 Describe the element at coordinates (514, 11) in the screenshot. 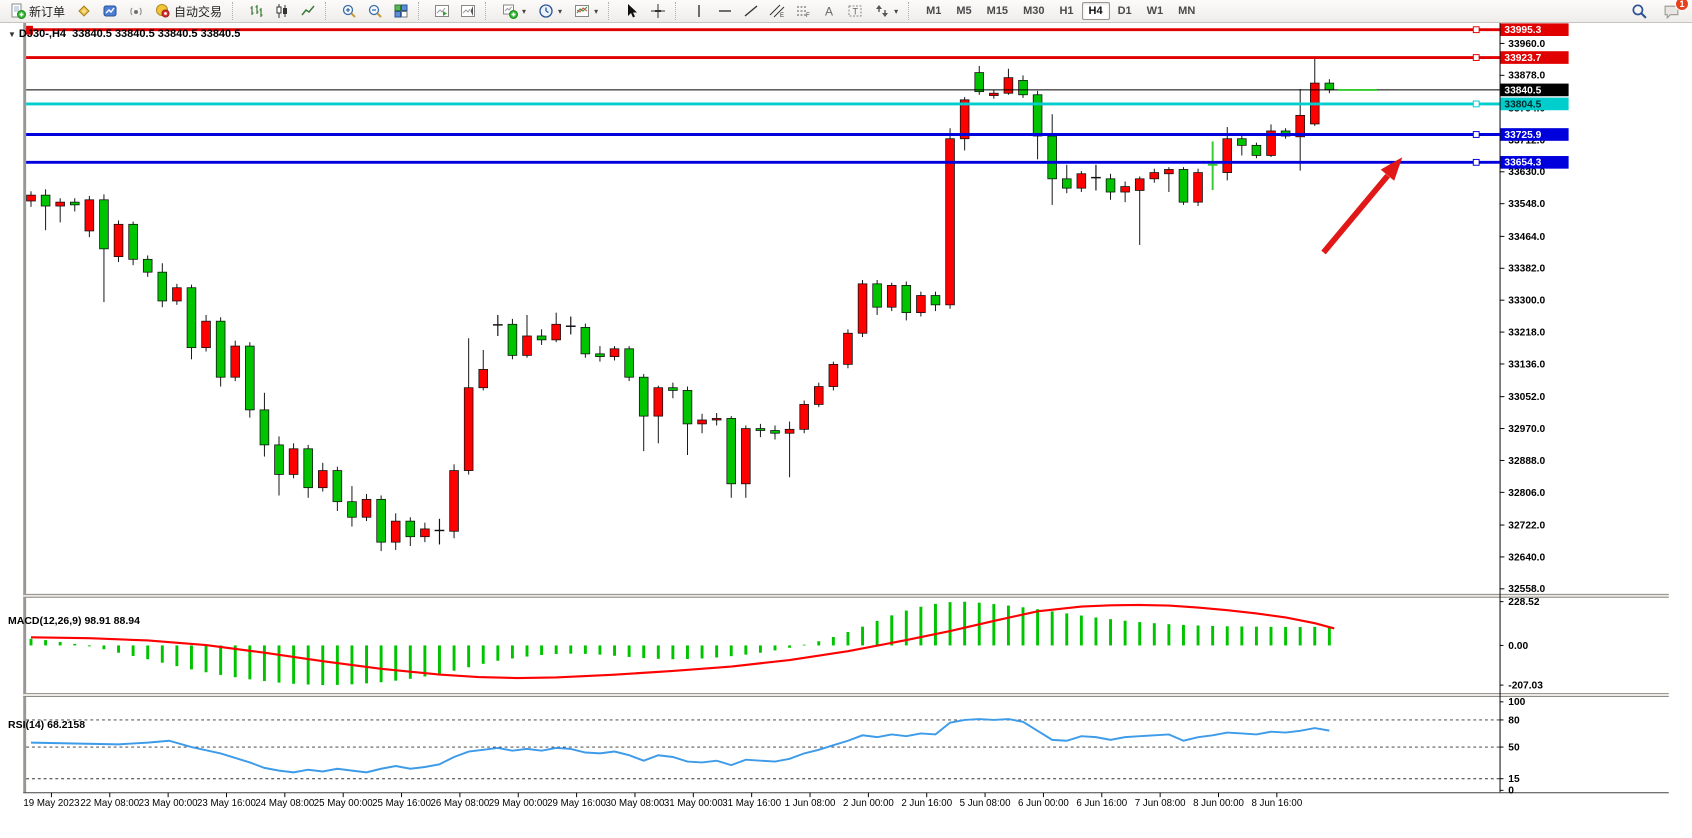

I see `new-chart-button: ▾` at that location.